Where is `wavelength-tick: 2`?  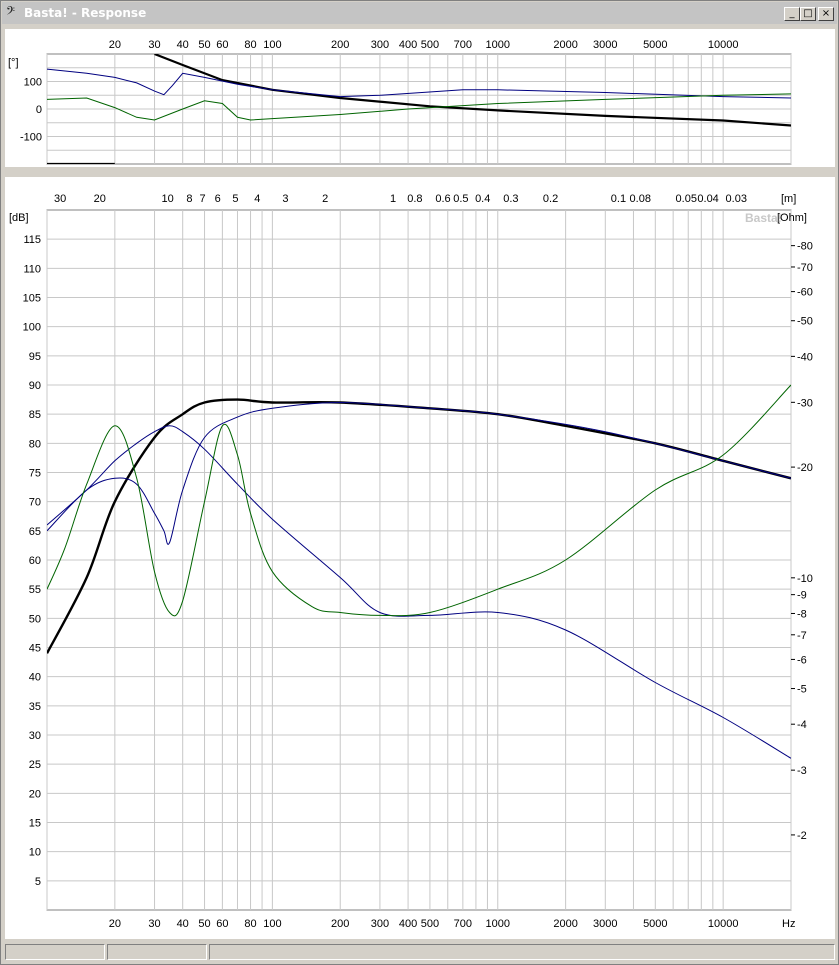
wavelength-tick: 2 is located at coordinates (325, 199).